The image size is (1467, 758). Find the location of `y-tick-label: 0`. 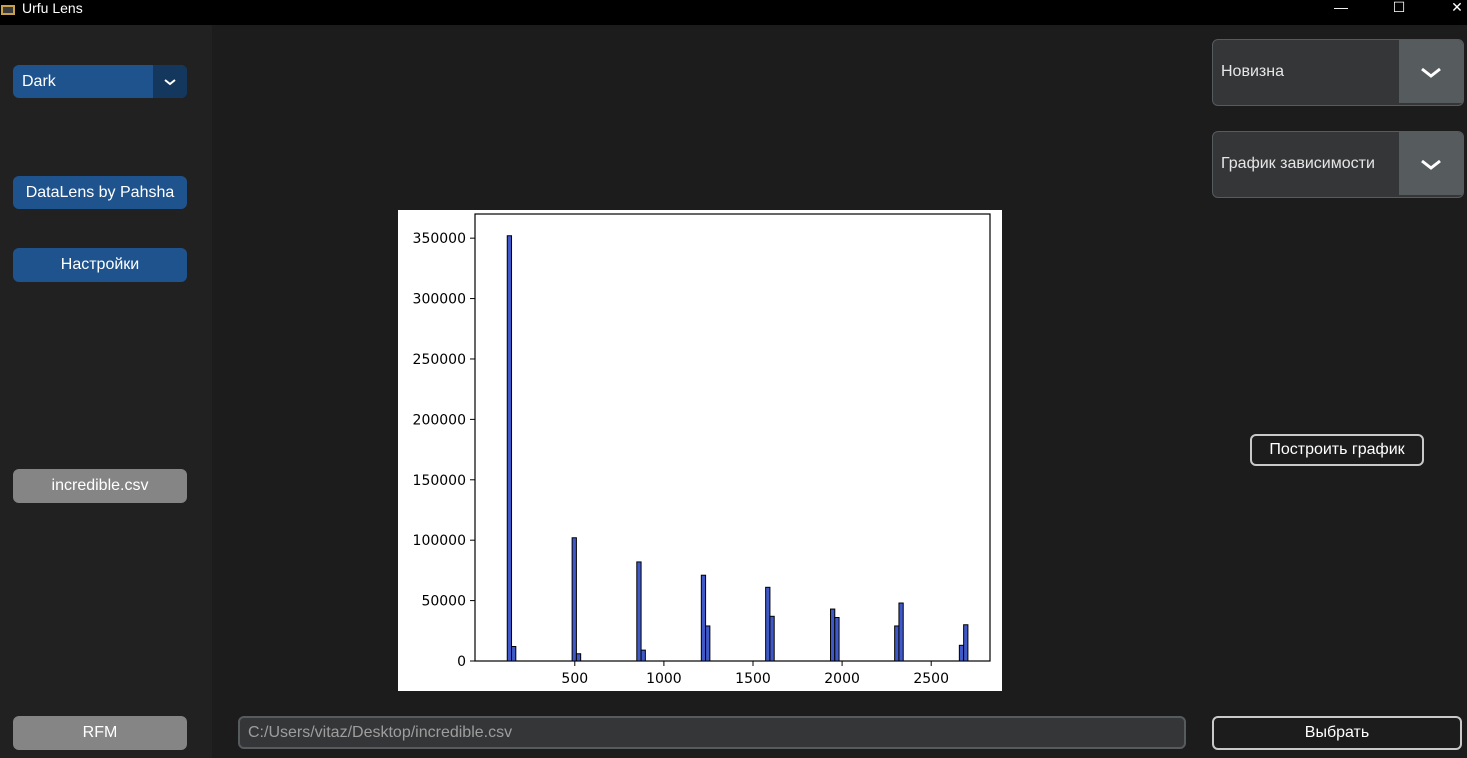

y-tick-label: 0 is located at coordinates (461, 662).